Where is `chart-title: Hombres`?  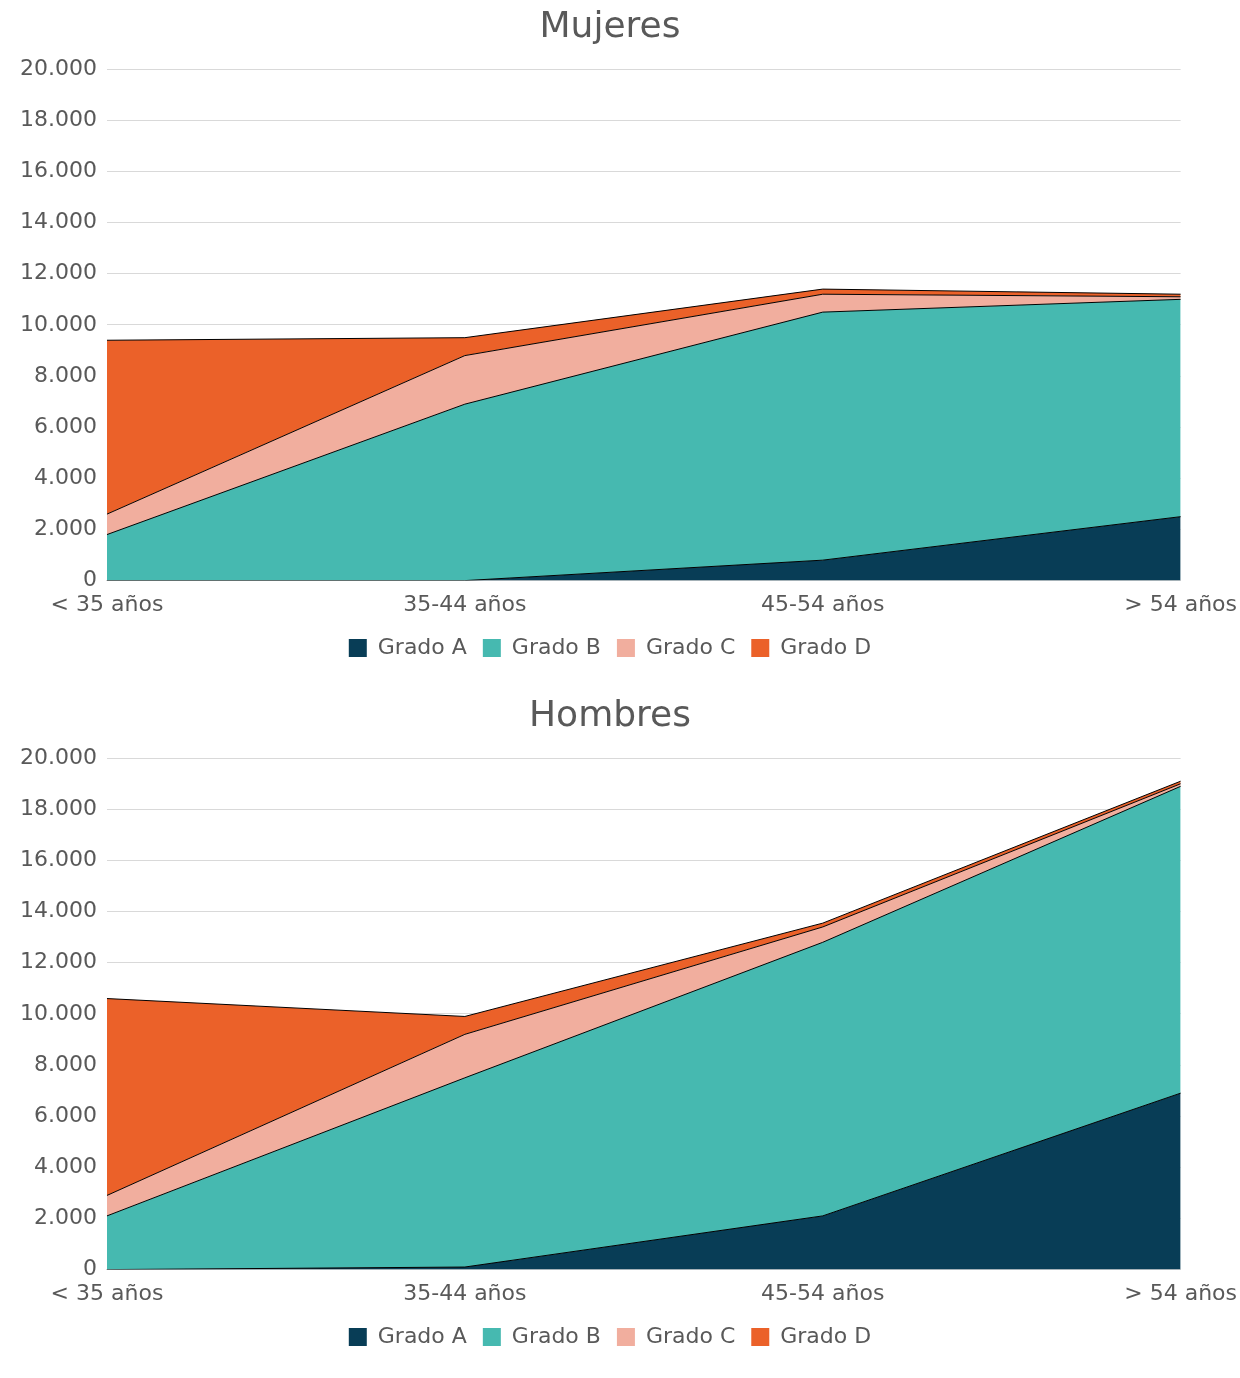 chart-title: Hombres is located at coordinates (610, 713).